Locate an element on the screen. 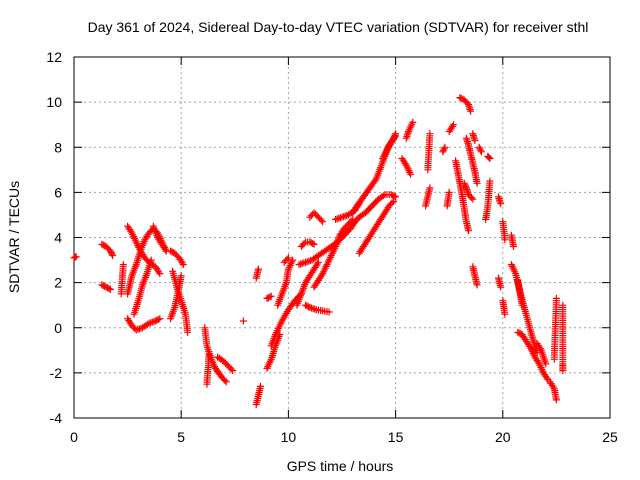  series-s62 is located at coordinates (563, 338).